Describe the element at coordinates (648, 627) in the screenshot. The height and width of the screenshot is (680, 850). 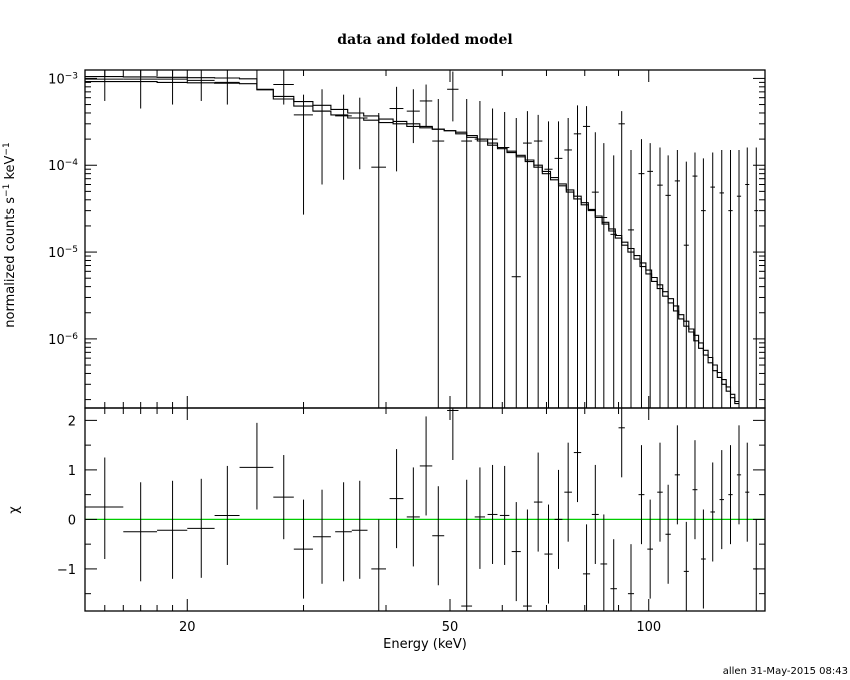
I see `x-tick-label: 100` at that location.